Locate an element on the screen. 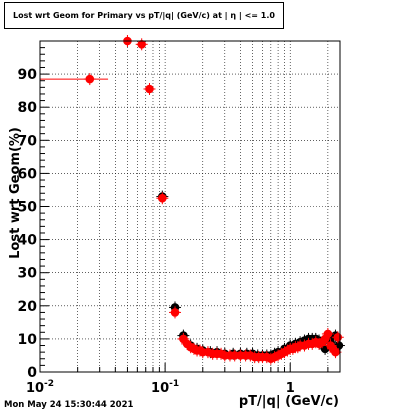  x-tick-label: 10⁻² is located at coordinates (40, 387).